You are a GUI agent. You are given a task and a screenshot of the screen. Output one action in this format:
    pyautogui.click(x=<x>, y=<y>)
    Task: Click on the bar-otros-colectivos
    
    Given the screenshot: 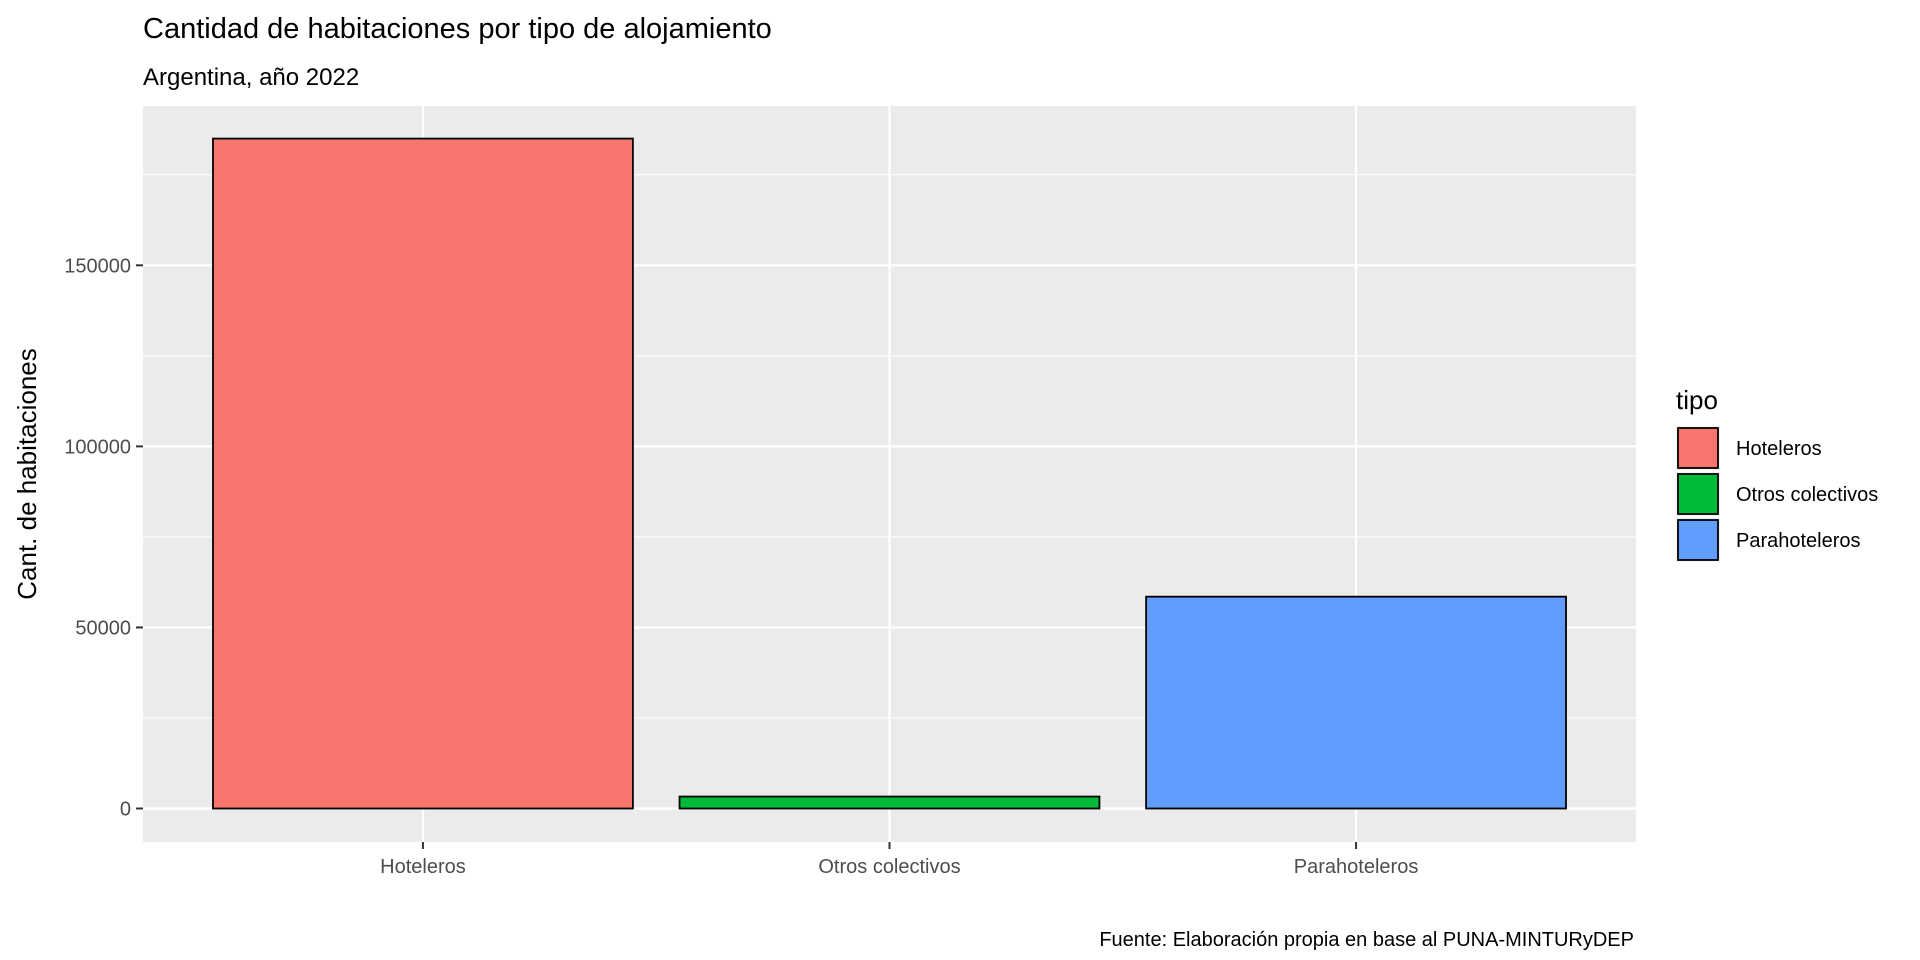 What is the action you would take?
    pyautogui.click(x=889, y=802)
    